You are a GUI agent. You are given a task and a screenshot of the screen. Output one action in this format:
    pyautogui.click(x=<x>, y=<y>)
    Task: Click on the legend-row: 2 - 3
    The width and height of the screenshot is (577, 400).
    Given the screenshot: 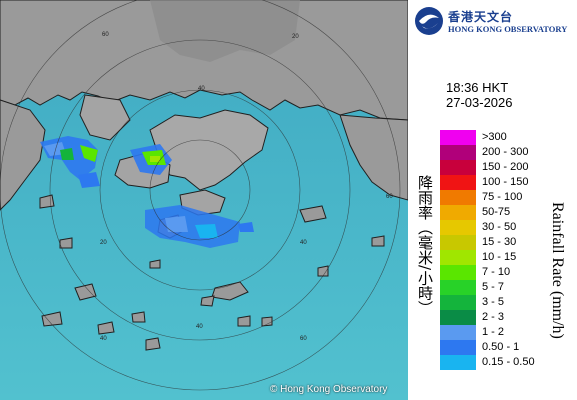 What is the action you would take?
    pyautogui.click(x=508, y=317)
    